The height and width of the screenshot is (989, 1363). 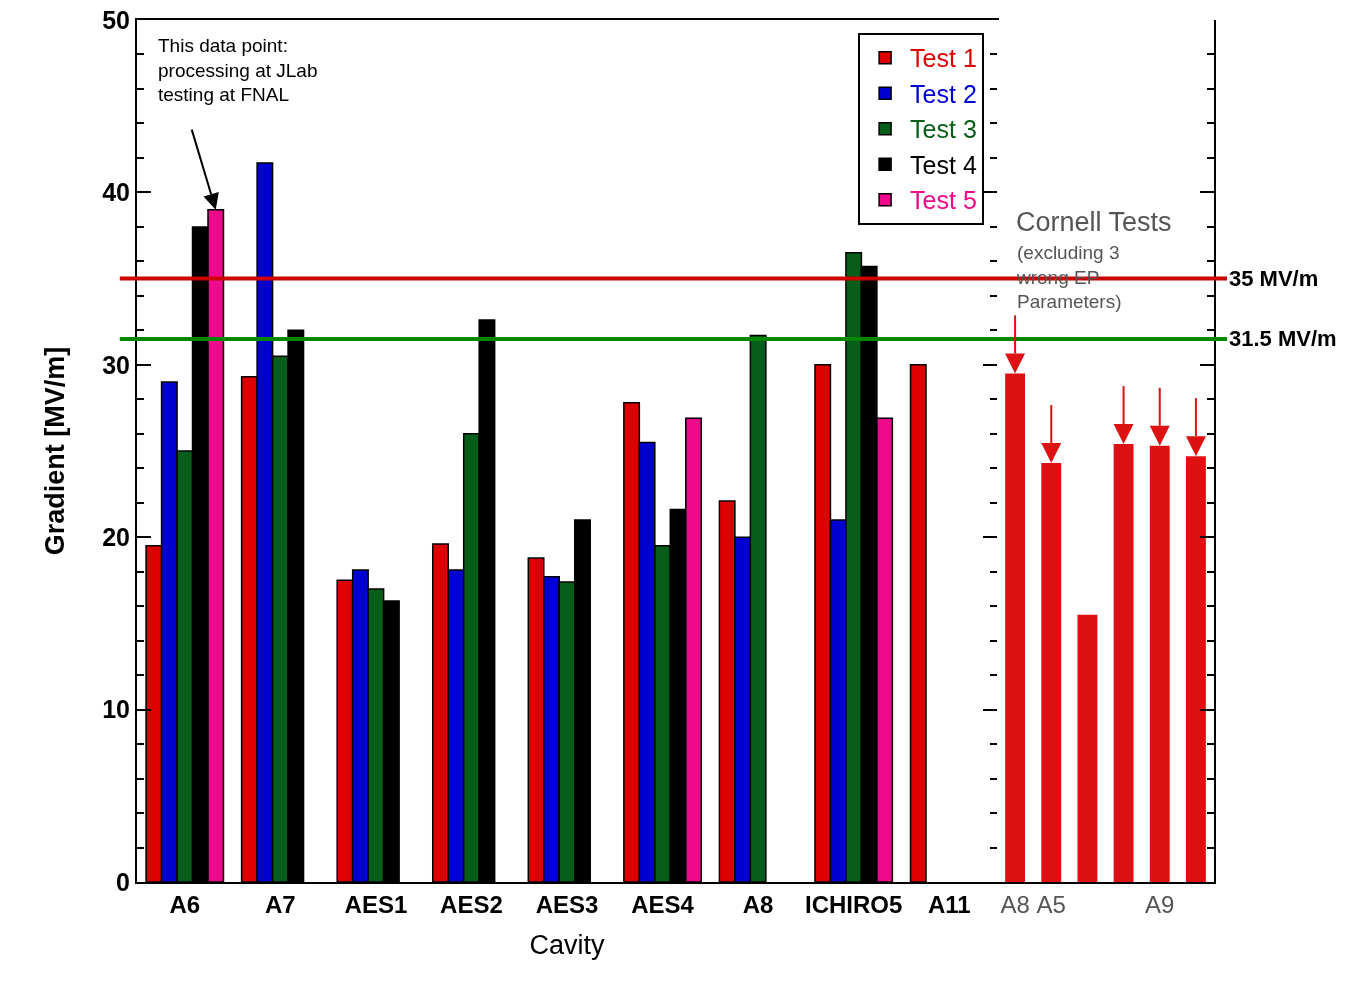 I want to click on x-tick-label: AES2, so click(x=471, y=904).